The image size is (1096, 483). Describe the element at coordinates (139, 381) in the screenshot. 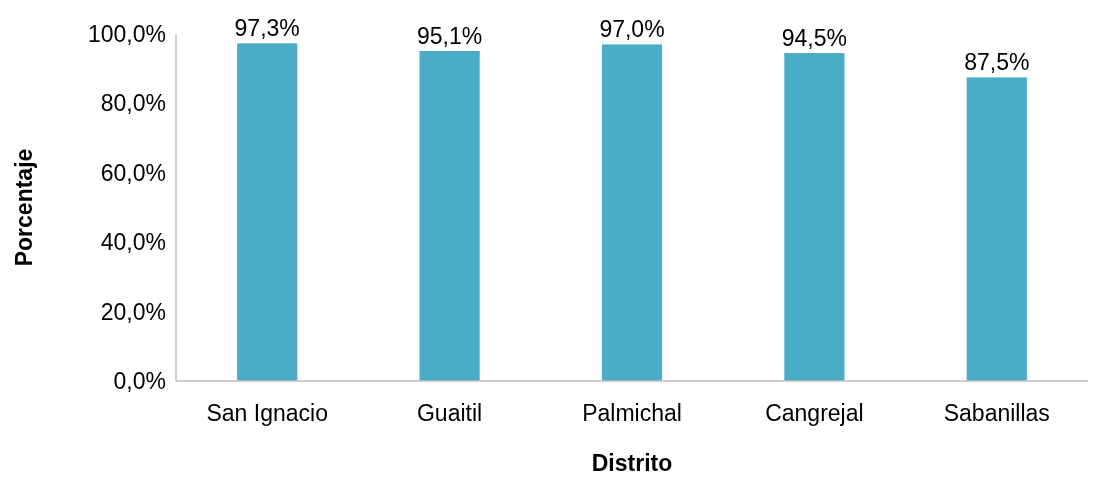

I see `y-tick-label: 0,0%` at that location.